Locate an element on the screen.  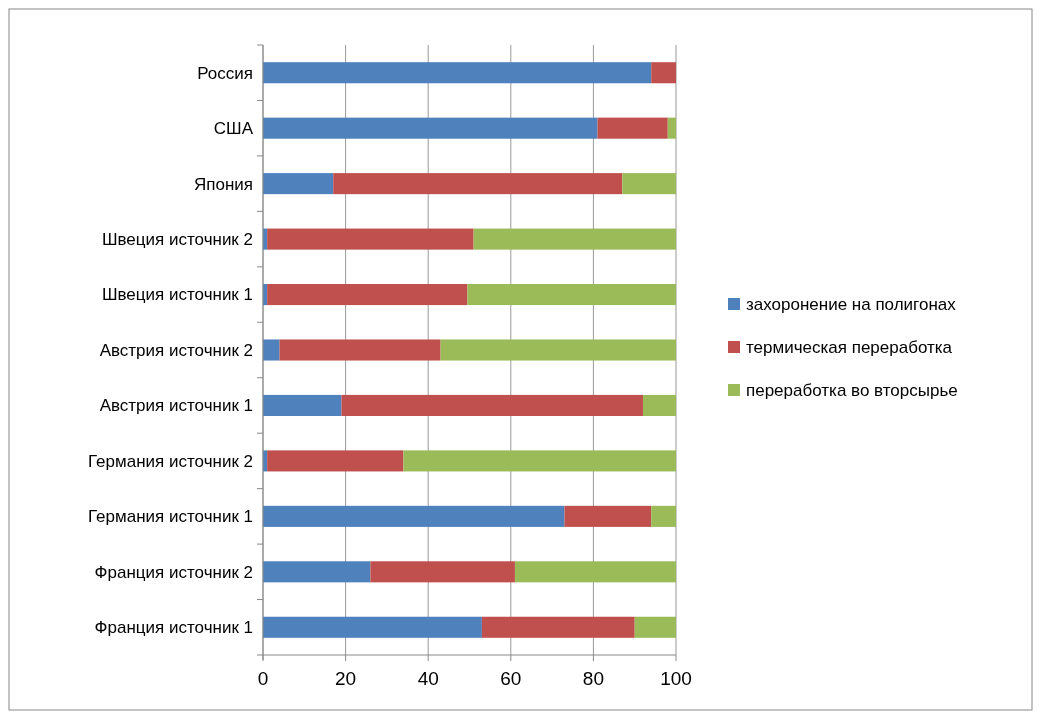
legend-label: переработка во вторсырье is located at coordinates (852, 390).